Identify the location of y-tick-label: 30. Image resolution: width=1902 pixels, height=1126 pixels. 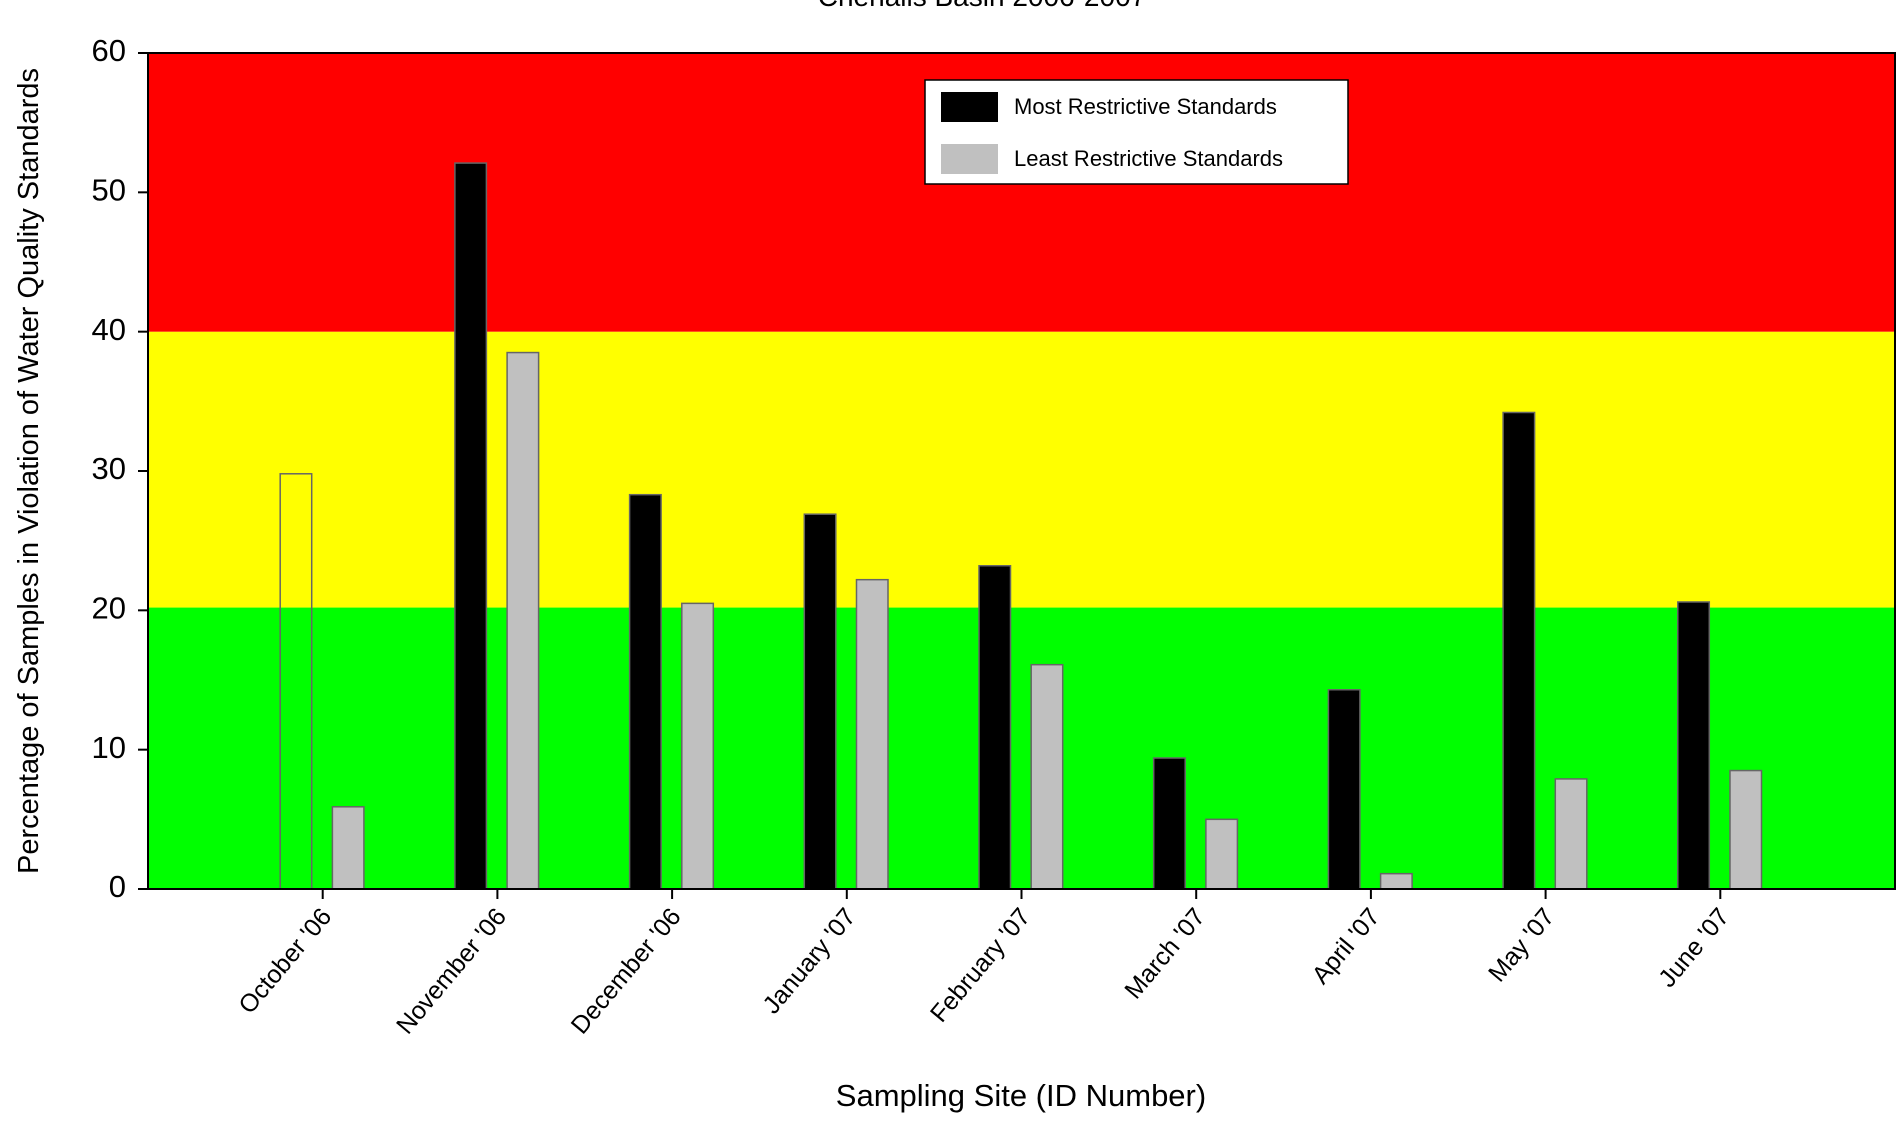
(109, 468).